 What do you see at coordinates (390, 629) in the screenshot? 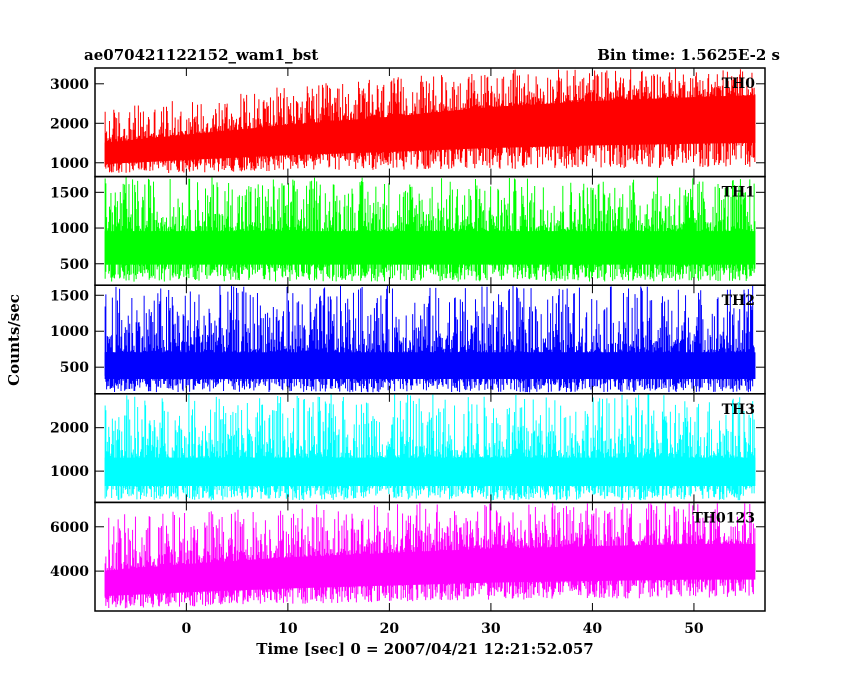
I see `x-tick-label: 20` at bounding box center [390, 629].